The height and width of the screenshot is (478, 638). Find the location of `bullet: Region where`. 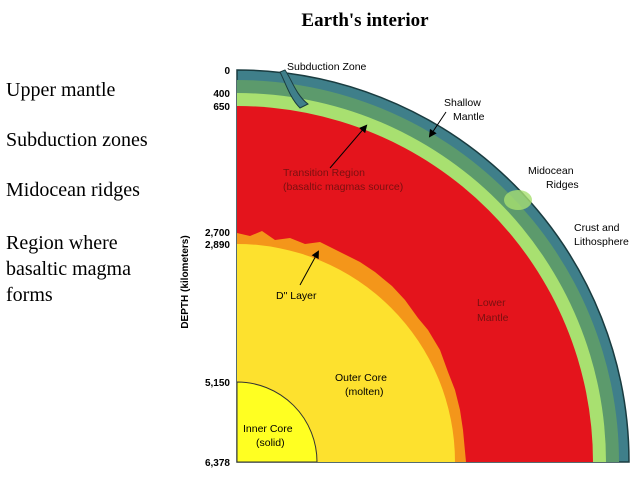

bullet: Region where is located at coordinates (62, 243).